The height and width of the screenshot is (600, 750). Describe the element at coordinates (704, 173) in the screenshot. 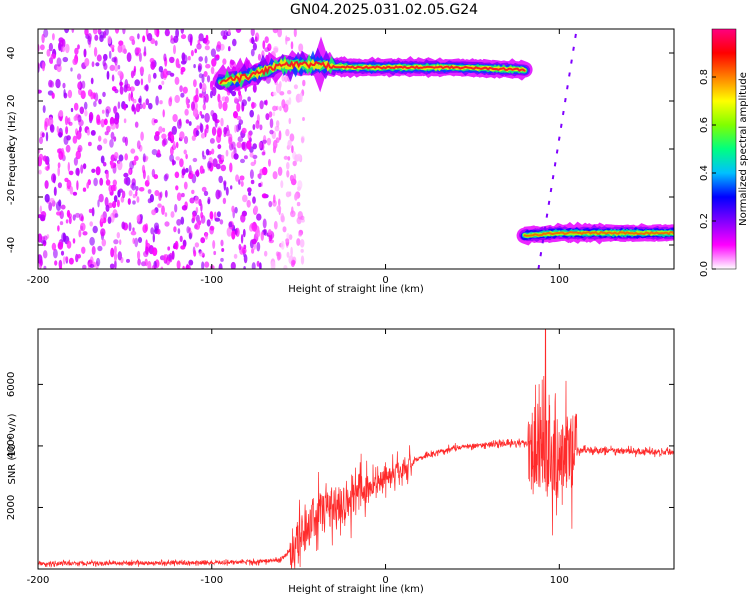

I see `colorbar-tick-label: 0.4` at that location.